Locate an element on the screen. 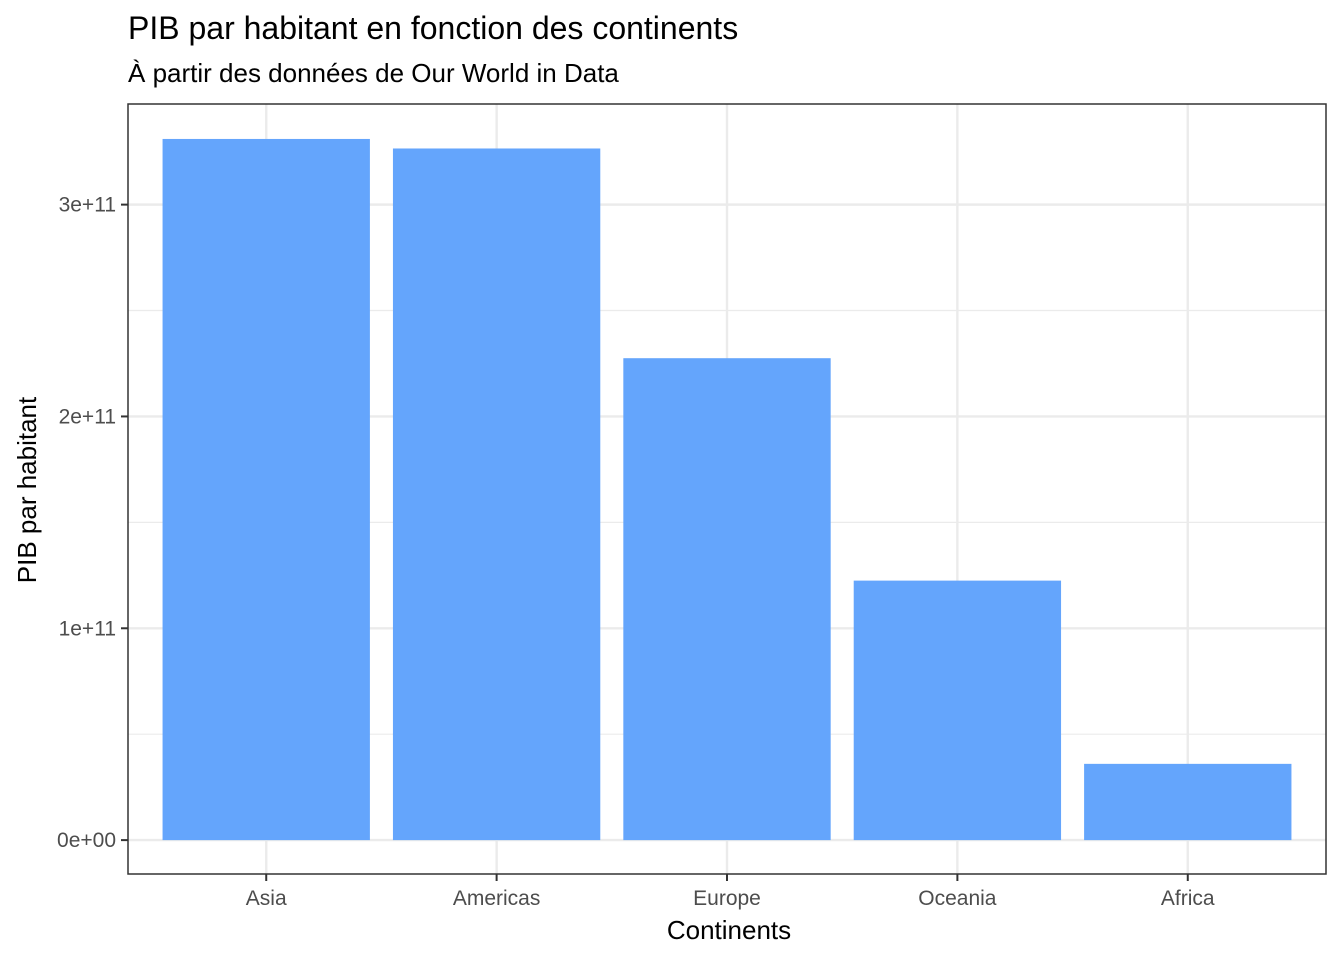  x-tick-label: Asia is located at coordinates (266, 898).